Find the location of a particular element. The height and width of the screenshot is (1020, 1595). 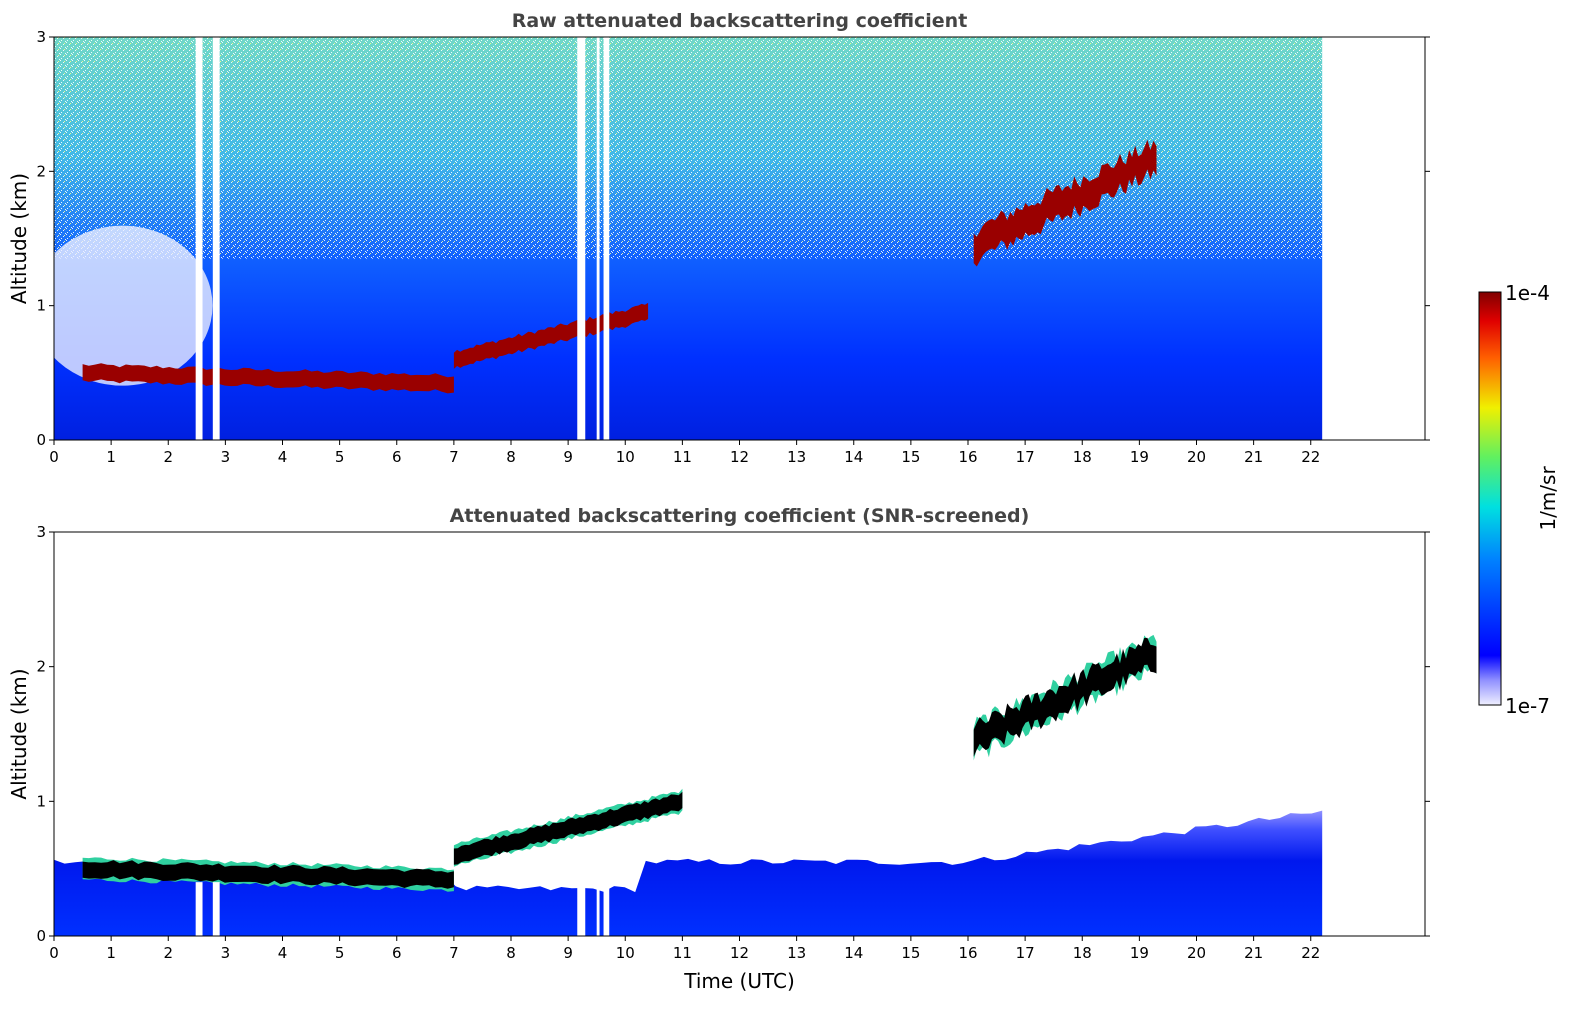

screened-boundary-layer-signal is located at coordinates (688, 873).